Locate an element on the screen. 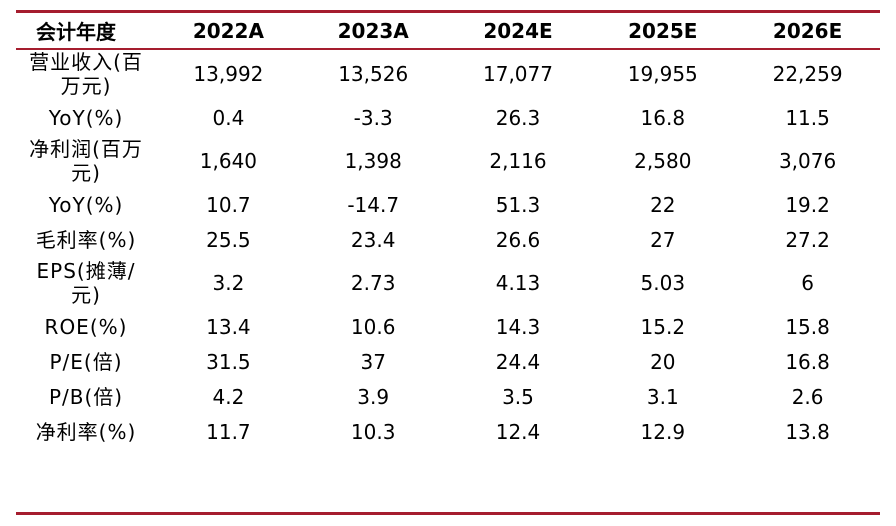  cell: 3.1 is located at coordinates (662, 396).